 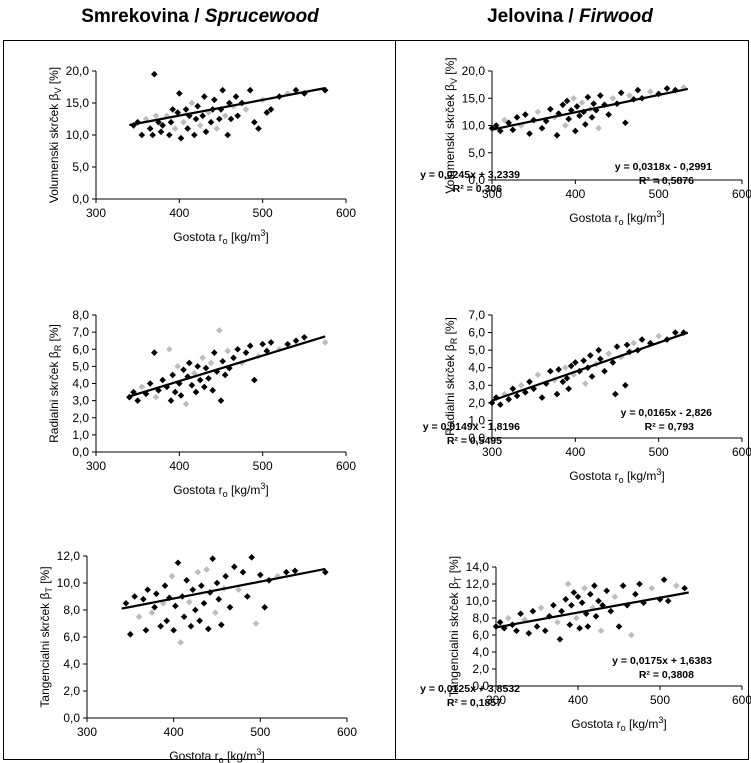 What do you see at coordinates (578, 700) in the screenshot?
I see `x-tick-label: 400` at bounding box center [578, 700].